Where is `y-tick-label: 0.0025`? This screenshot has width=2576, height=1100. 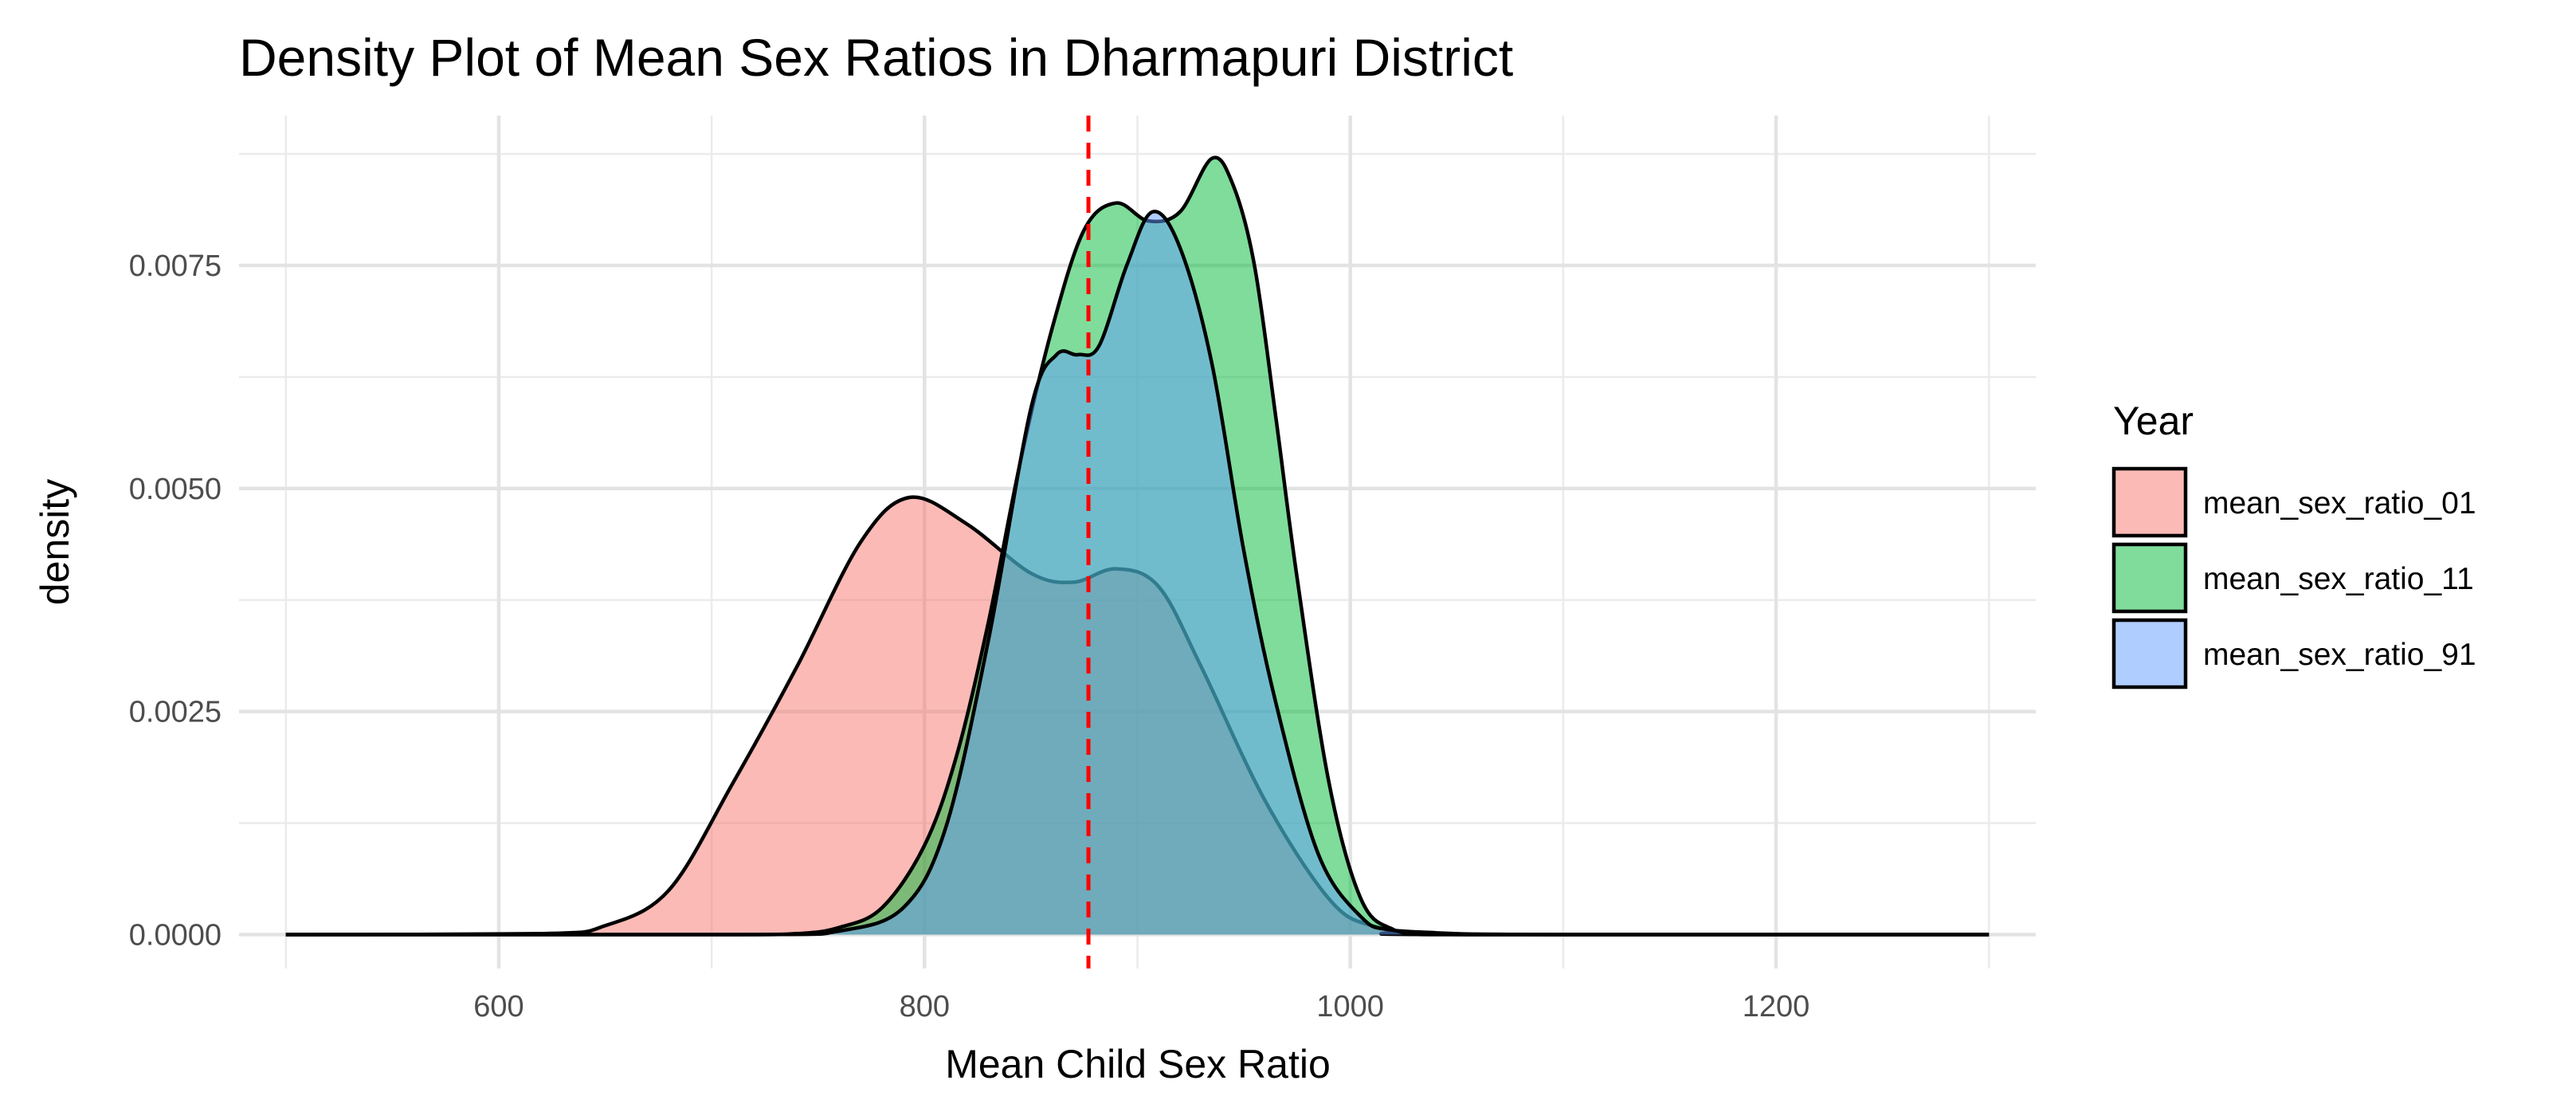
y-tick-label: 0.0025 is located at coordinates (175, 712).